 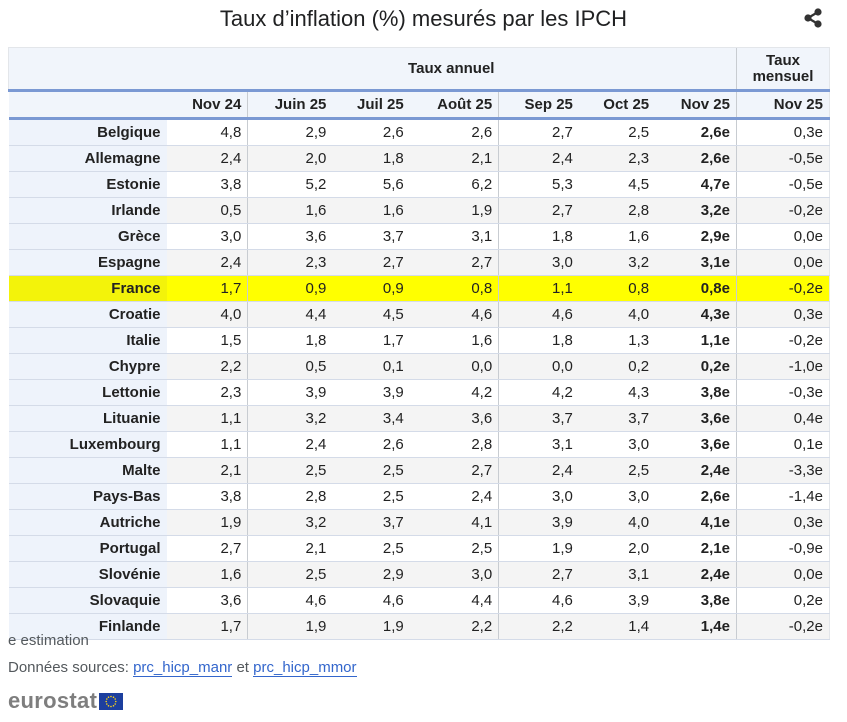 What do you see at coordinates (207, 600) in the screenshot?
I see `value-cell: 3,6` at bounding box center [207, 600].